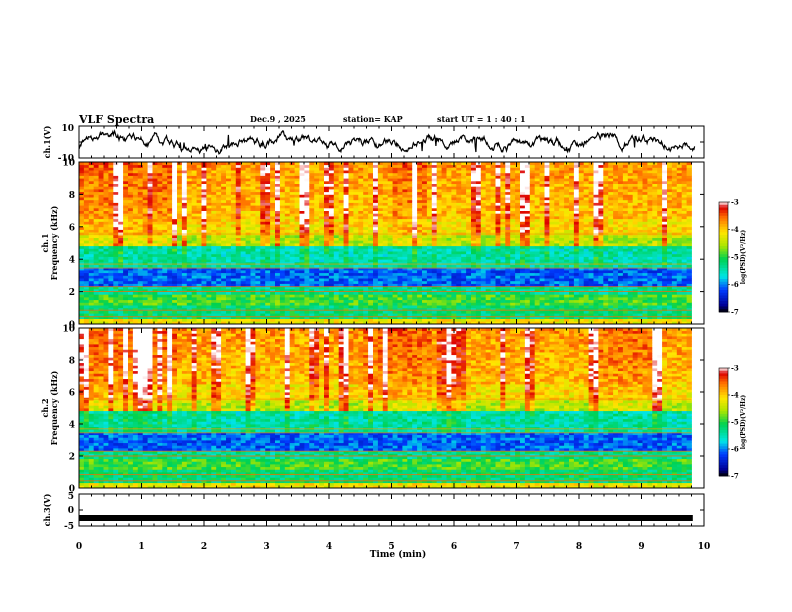 Image resolution: width=792 pixels, height=612 pixels. I want to click on figure-title: VLF Spectra, so click(116, 119).